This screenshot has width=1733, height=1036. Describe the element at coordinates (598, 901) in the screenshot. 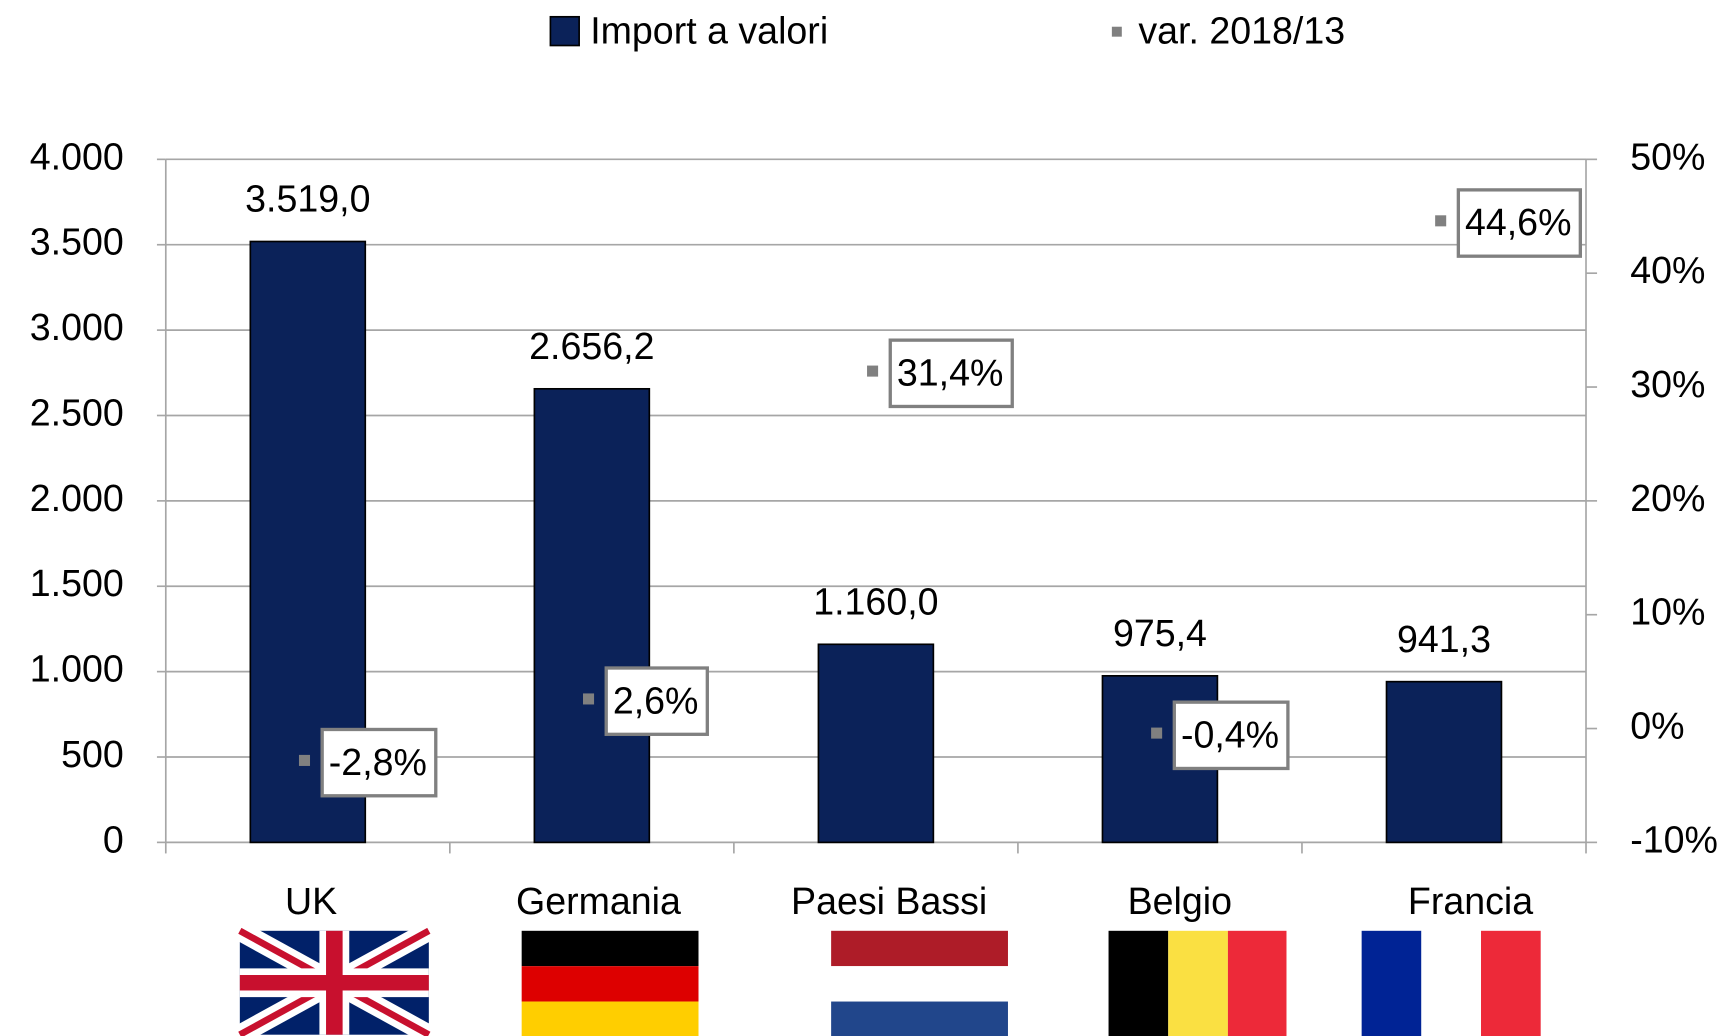

I see `x-tick-label: Germania` at that location.